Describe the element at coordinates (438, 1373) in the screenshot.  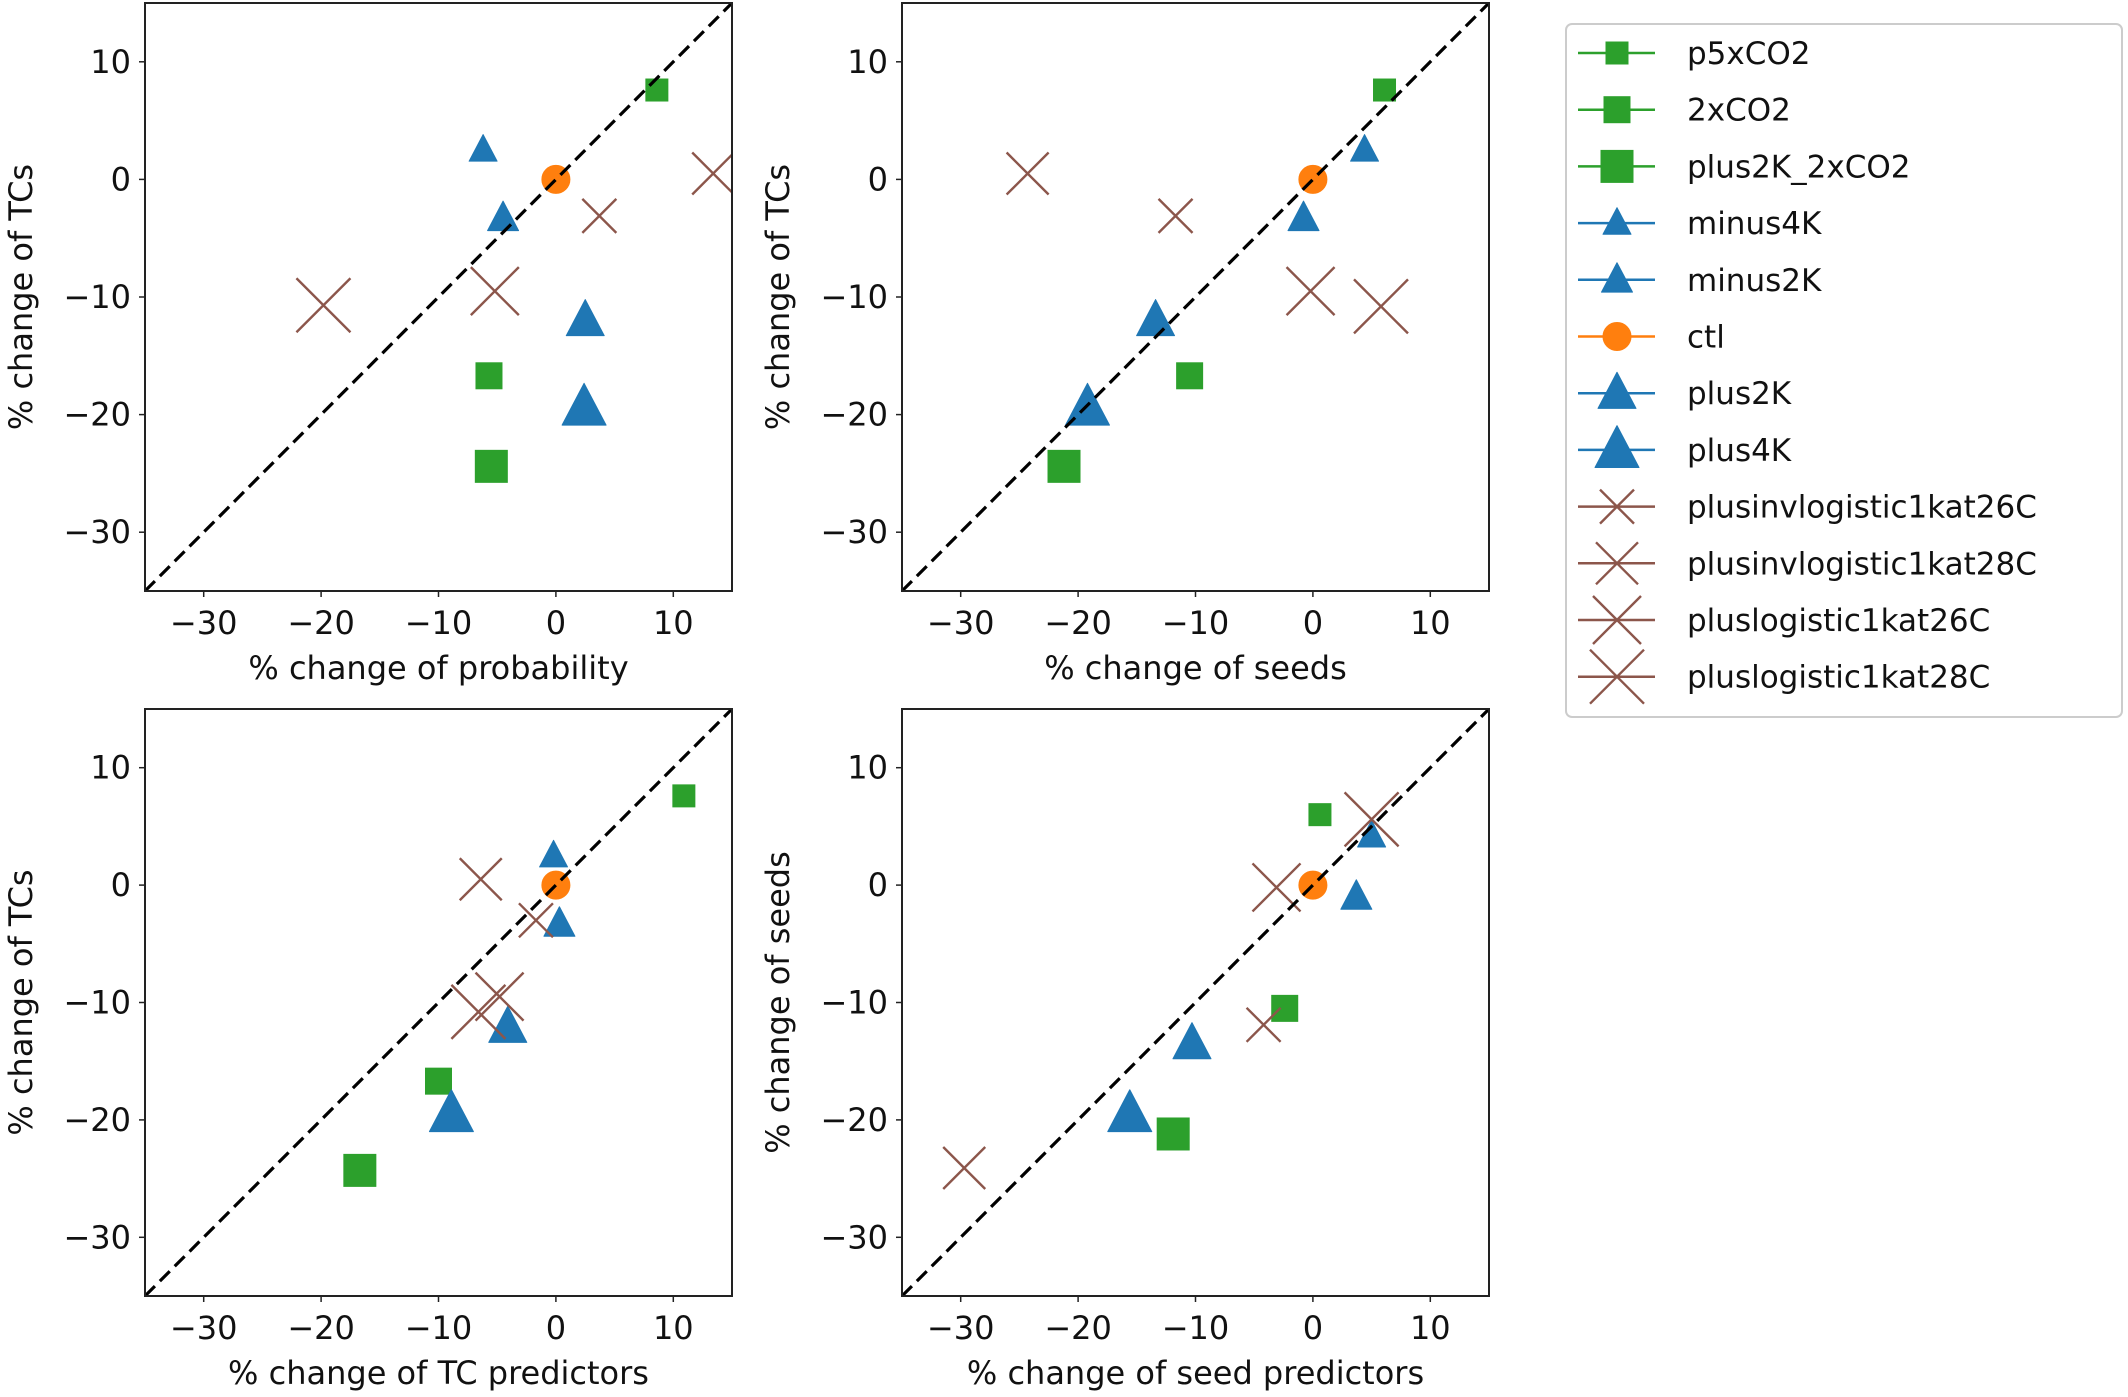
I see `x-axis-label: % change of TC predictors` at that location.